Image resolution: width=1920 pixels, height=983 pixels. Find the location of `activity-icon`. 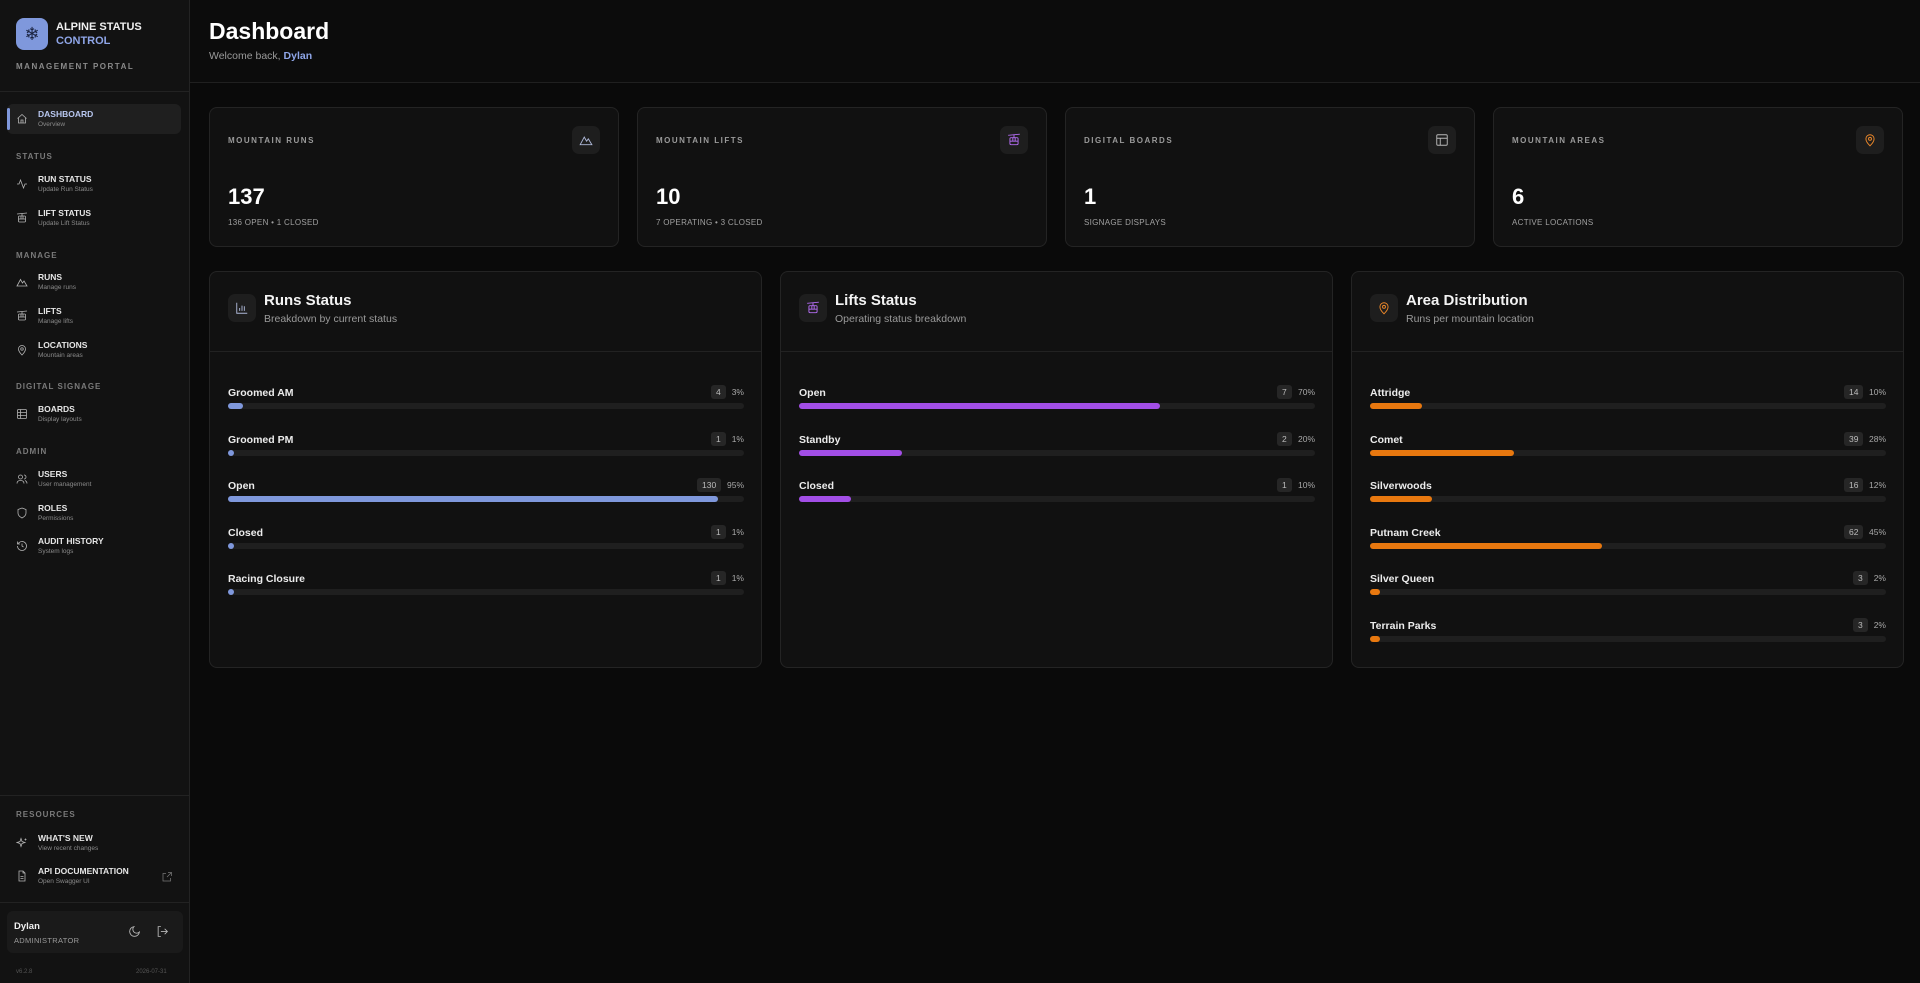

activity-icon is located at coordinates (22, 184).